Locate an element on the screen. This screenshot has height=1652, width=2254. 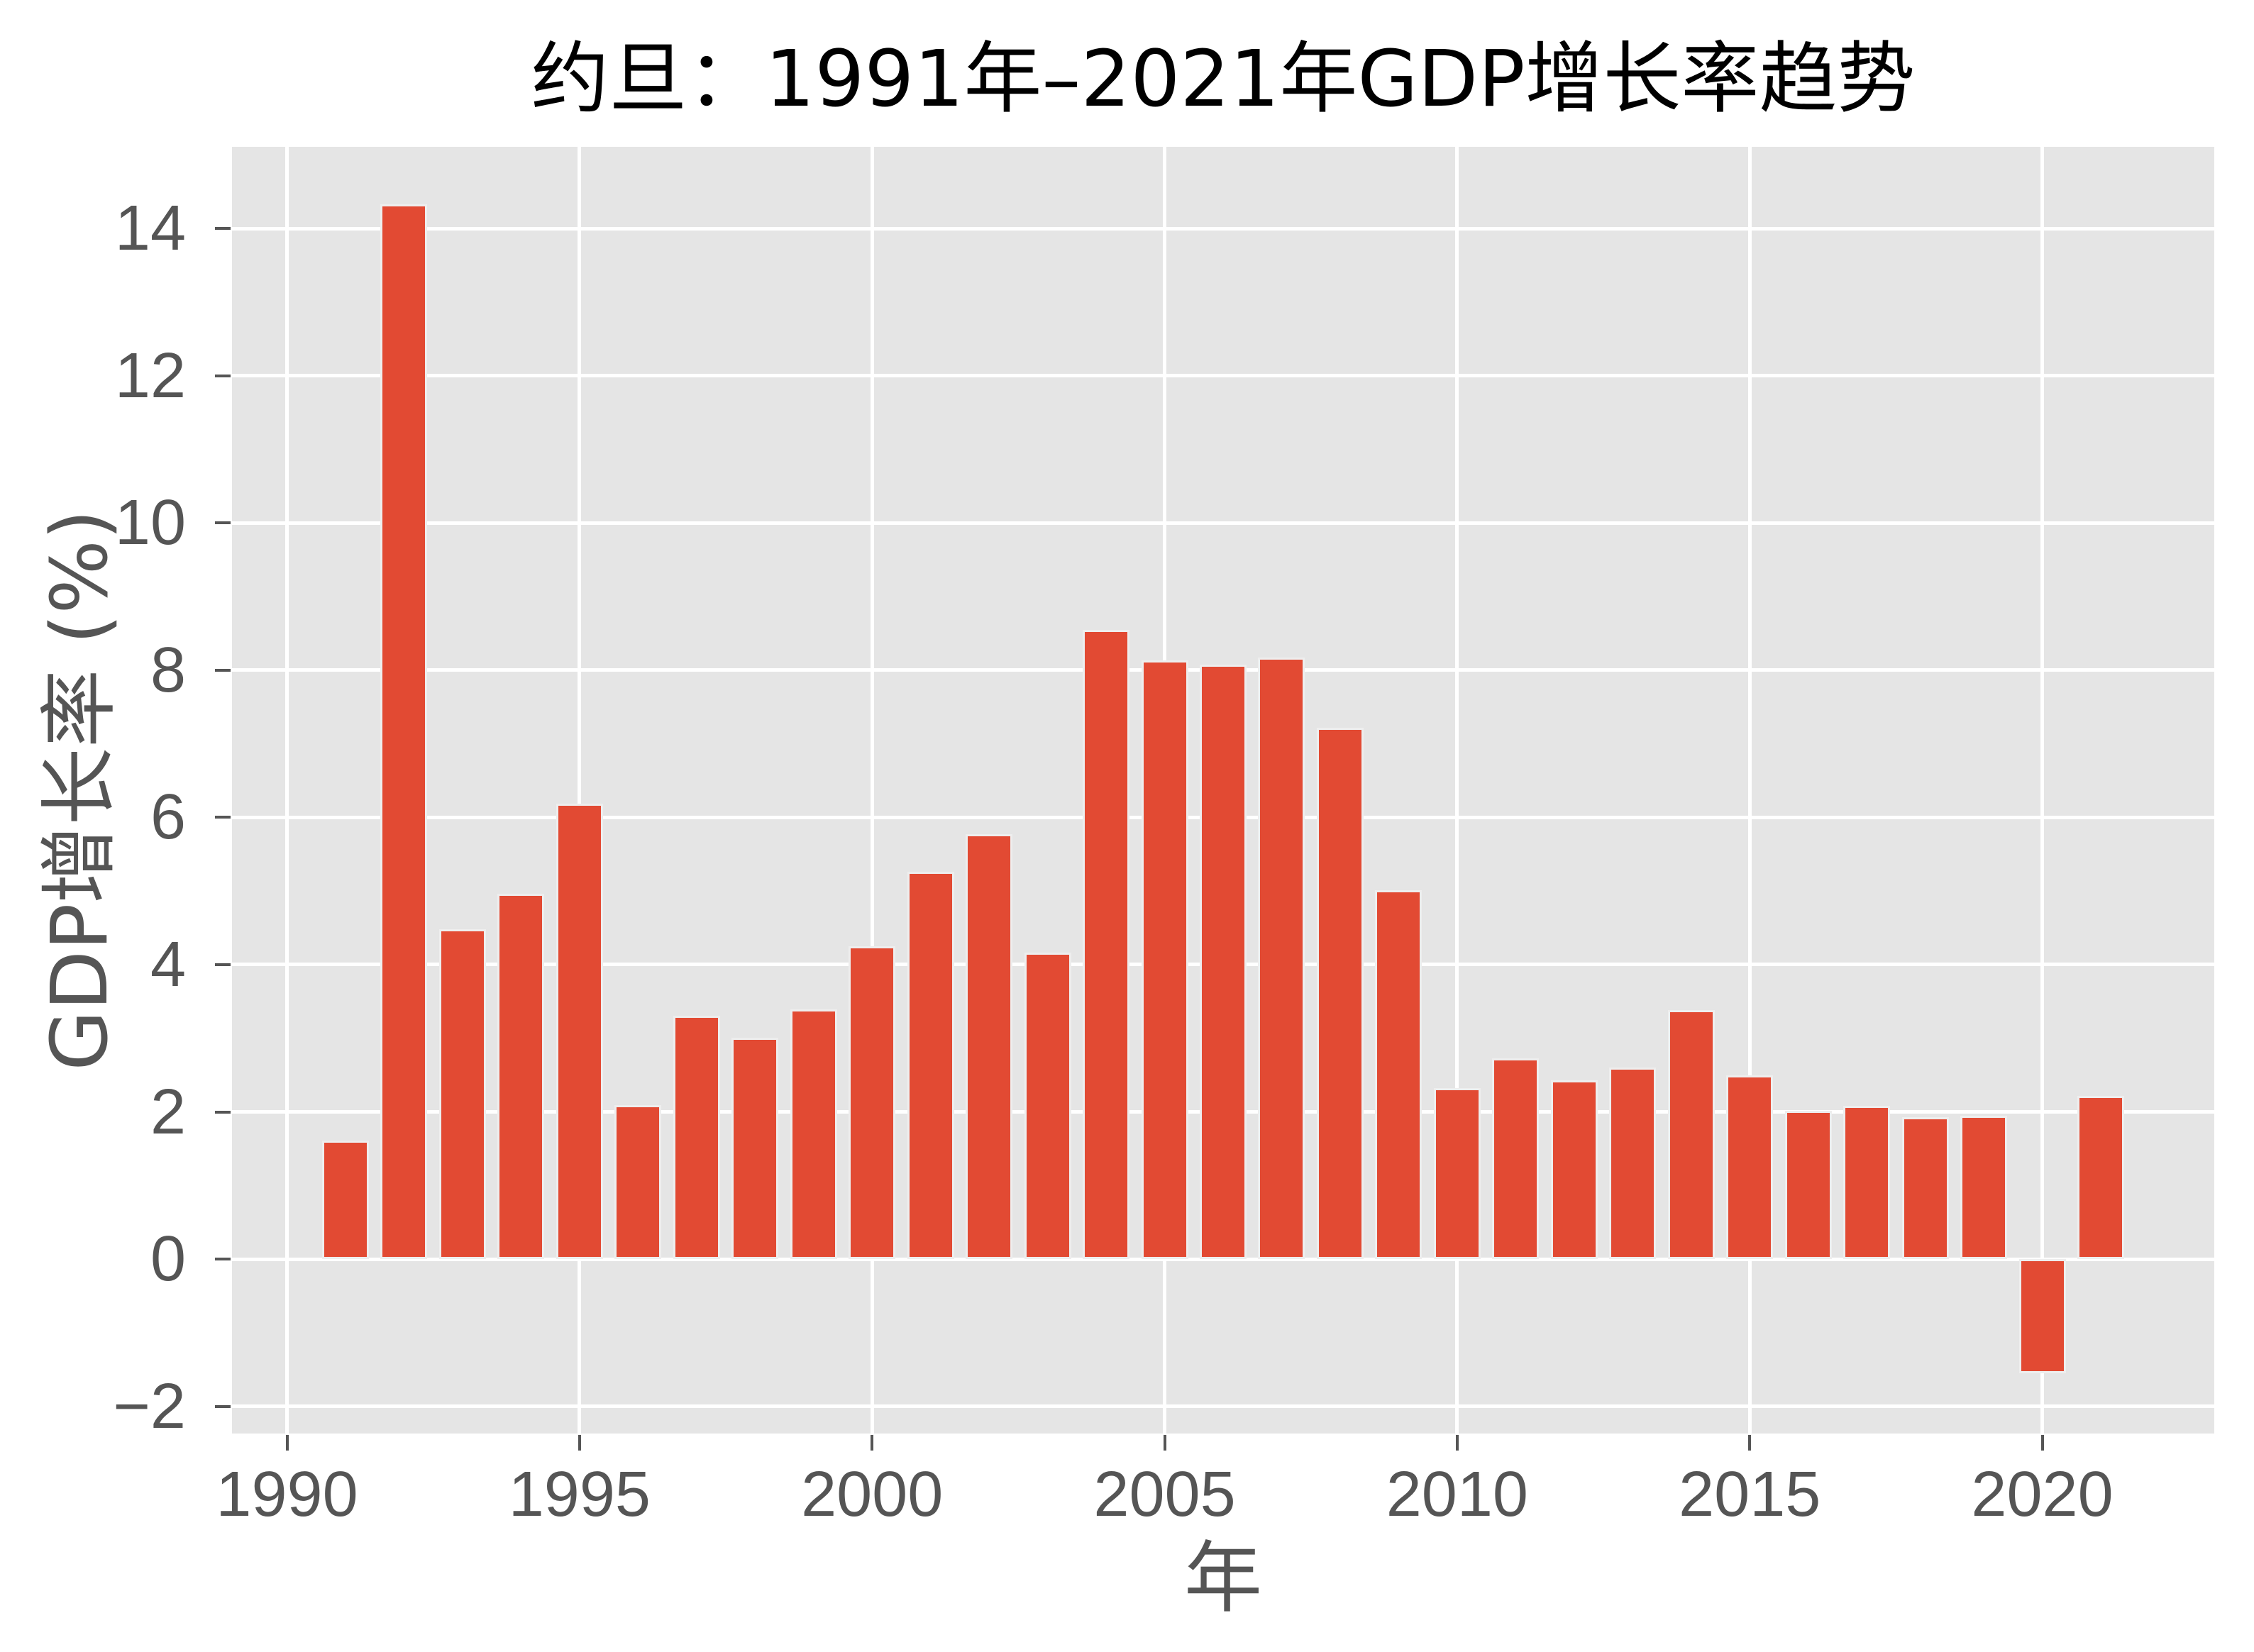
bar-1998 is located at coordinates (755, 1148).